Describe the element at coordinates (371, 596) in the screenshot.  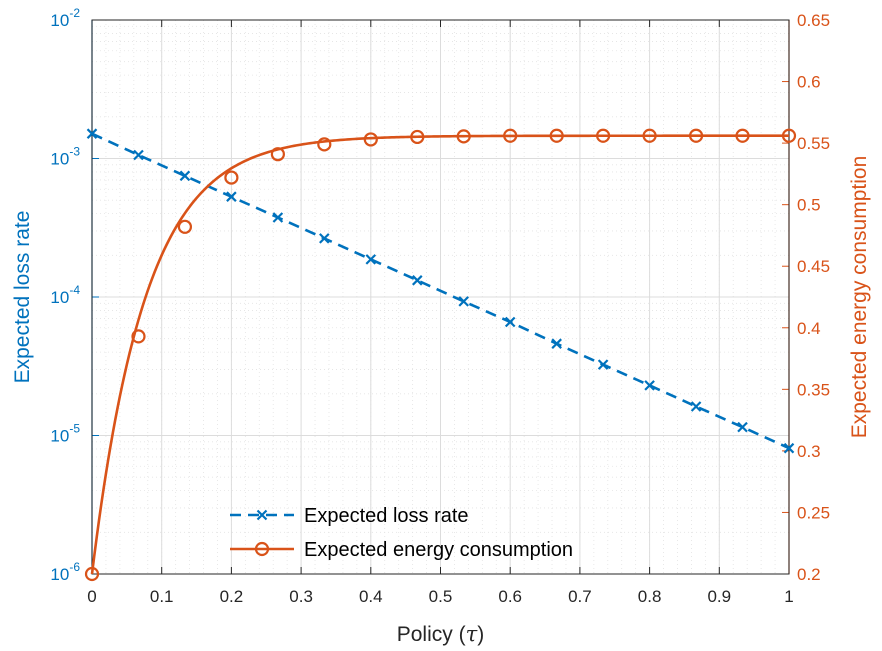
I see `x-tick-label: 0.4` at that location.